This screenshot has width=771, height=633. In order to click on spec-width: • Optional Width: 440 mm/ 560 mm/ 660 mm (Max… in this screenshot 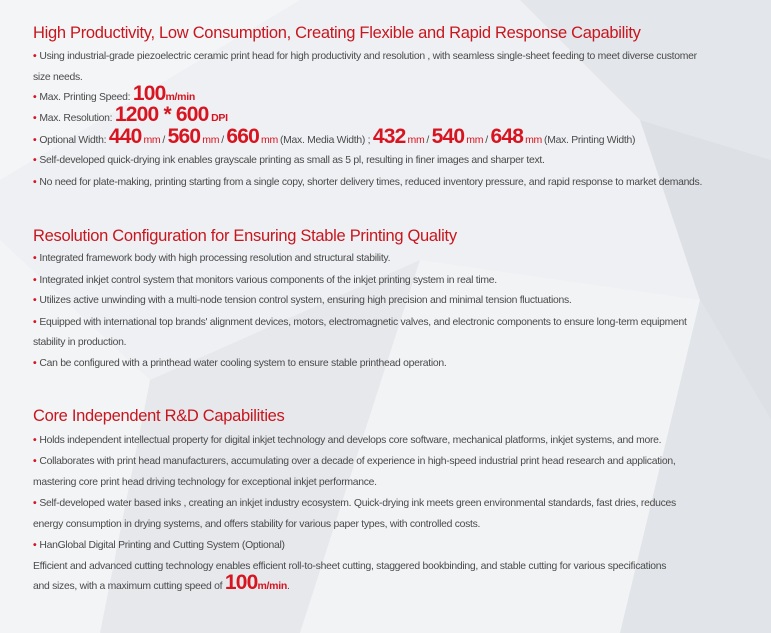, I will do `click(334, 137)`.